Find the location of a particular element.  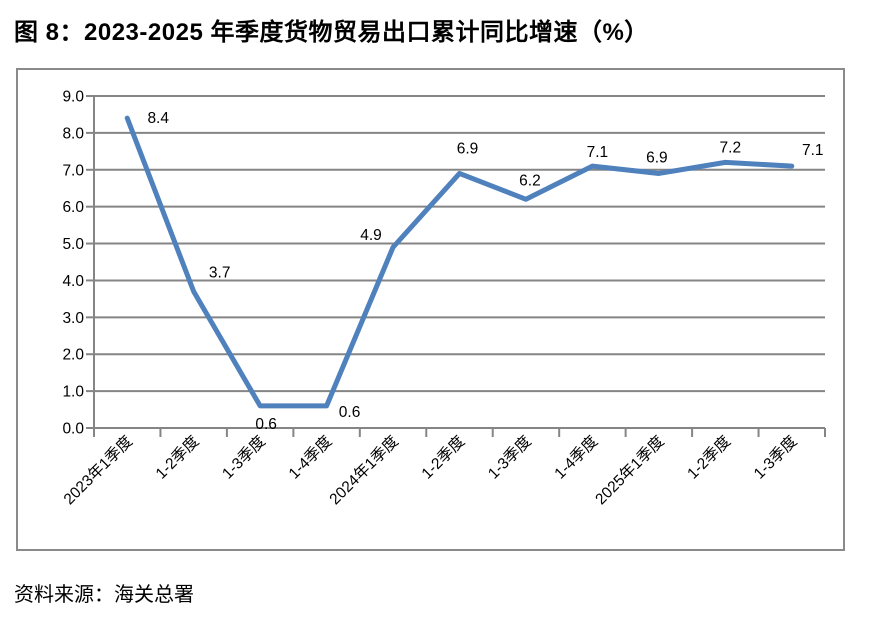

data-label: 8.4 is located at coordinates (158, 118).